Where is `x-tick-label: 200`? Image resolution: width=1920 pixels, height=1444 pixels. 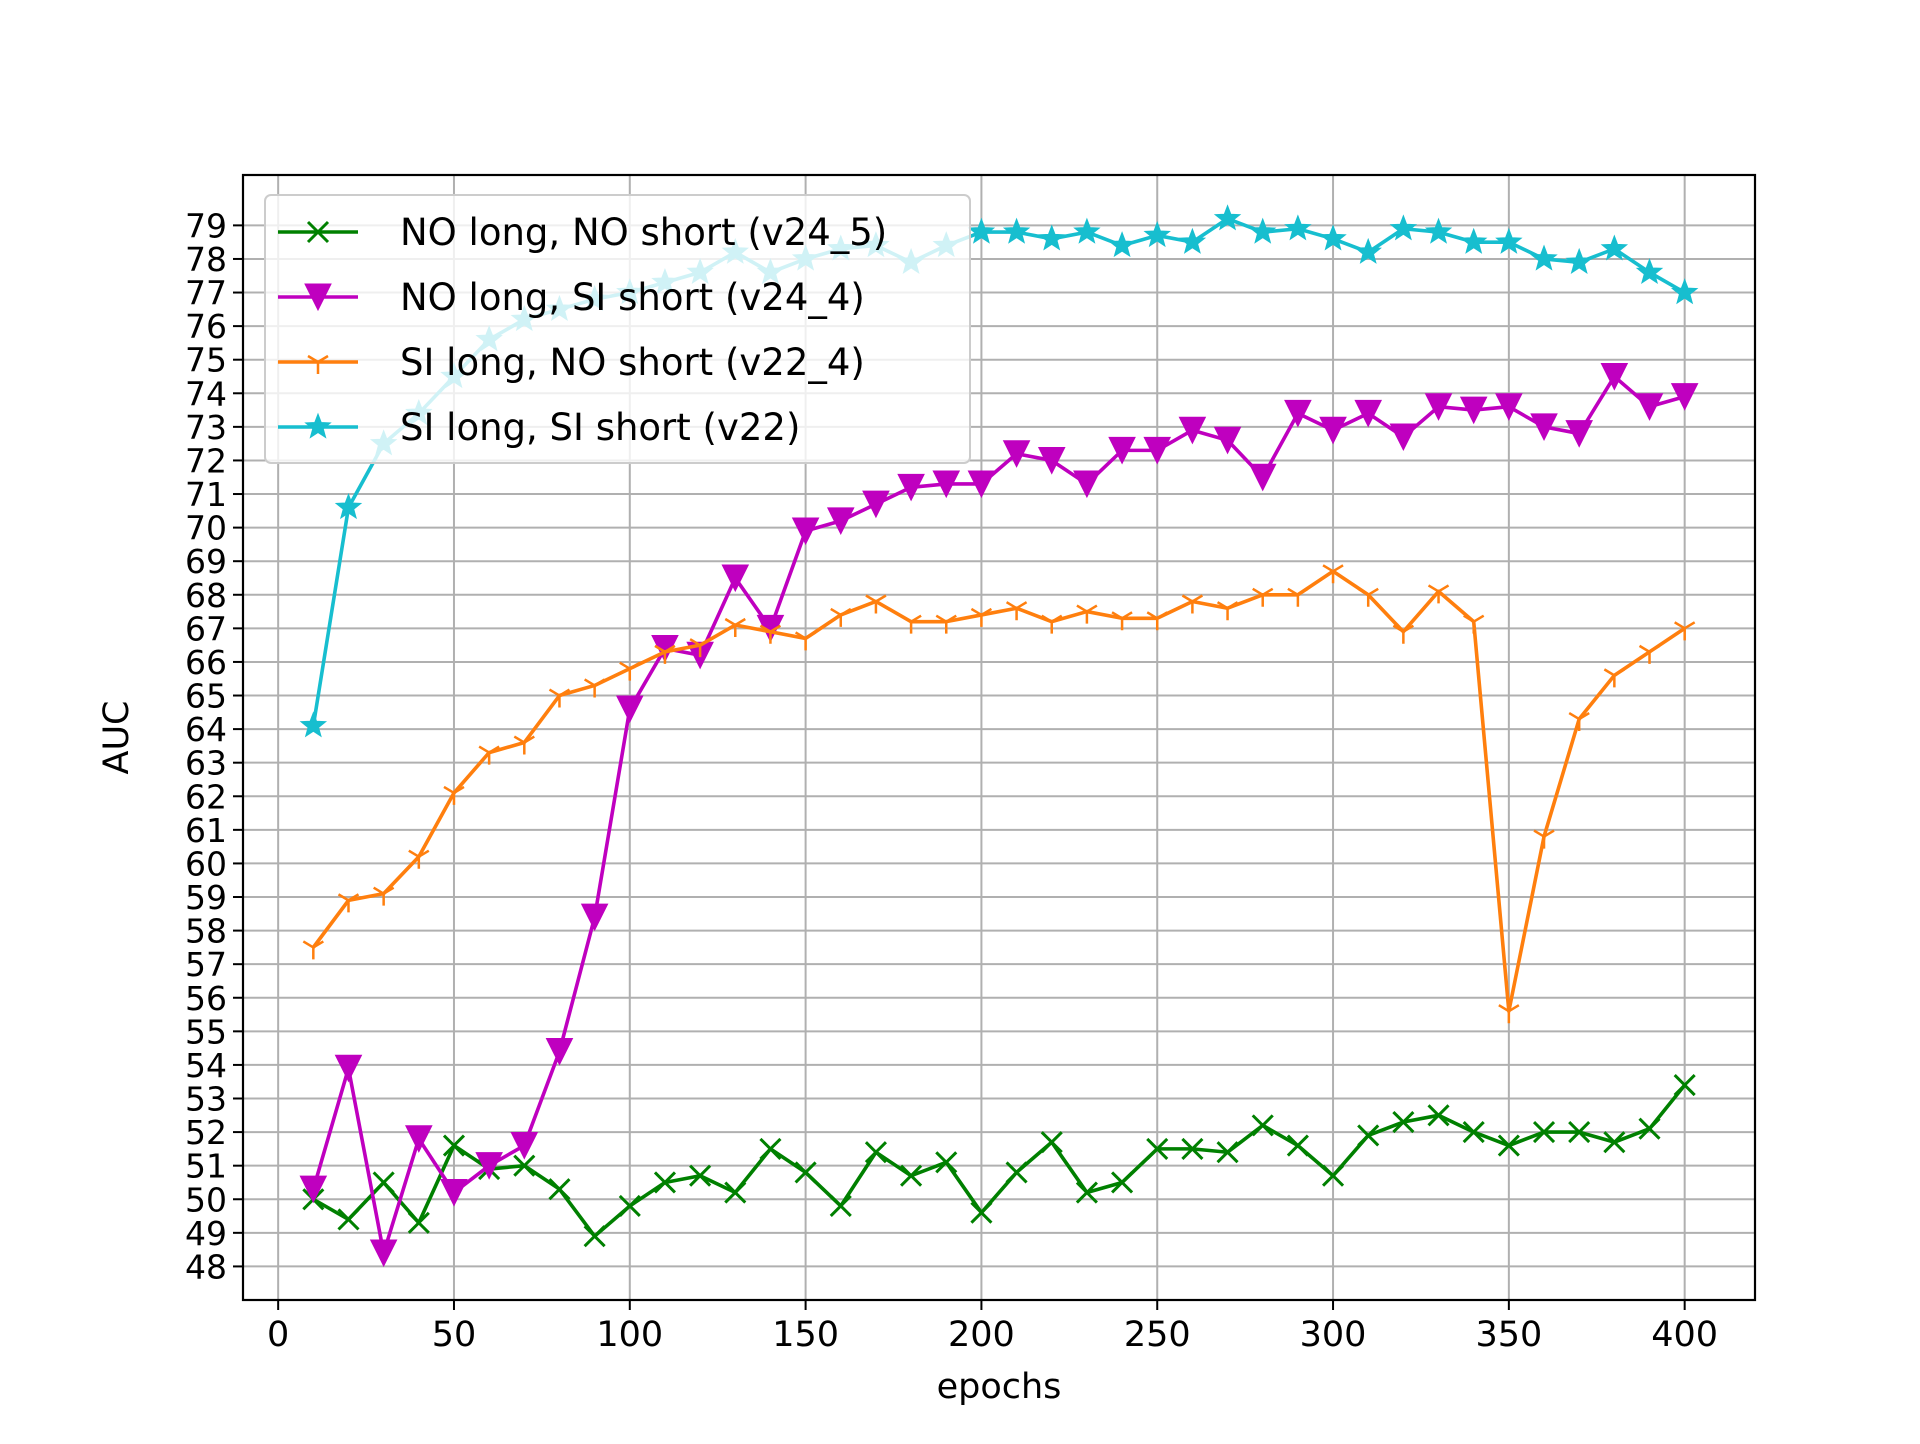
x-tick-label: 200 is located at coordinates (981, 1335).